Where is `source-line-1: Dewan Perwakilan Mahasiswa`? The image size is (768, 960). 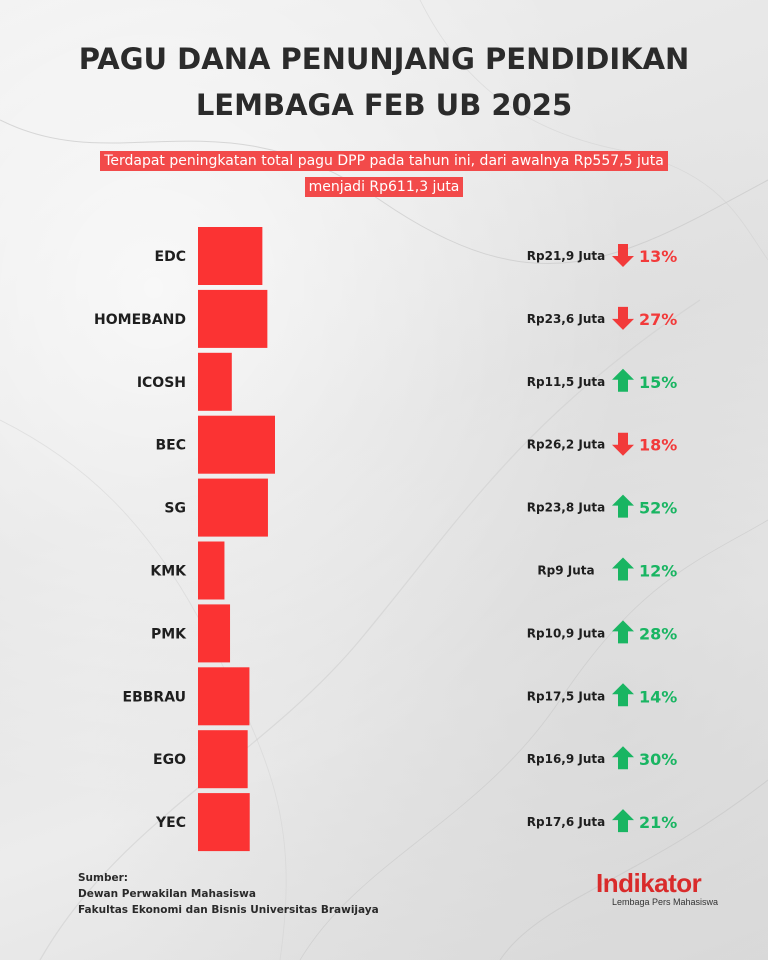 source-line-1: Dewan Perwakilan Mahasiswa is located at coordinates (167, 894).